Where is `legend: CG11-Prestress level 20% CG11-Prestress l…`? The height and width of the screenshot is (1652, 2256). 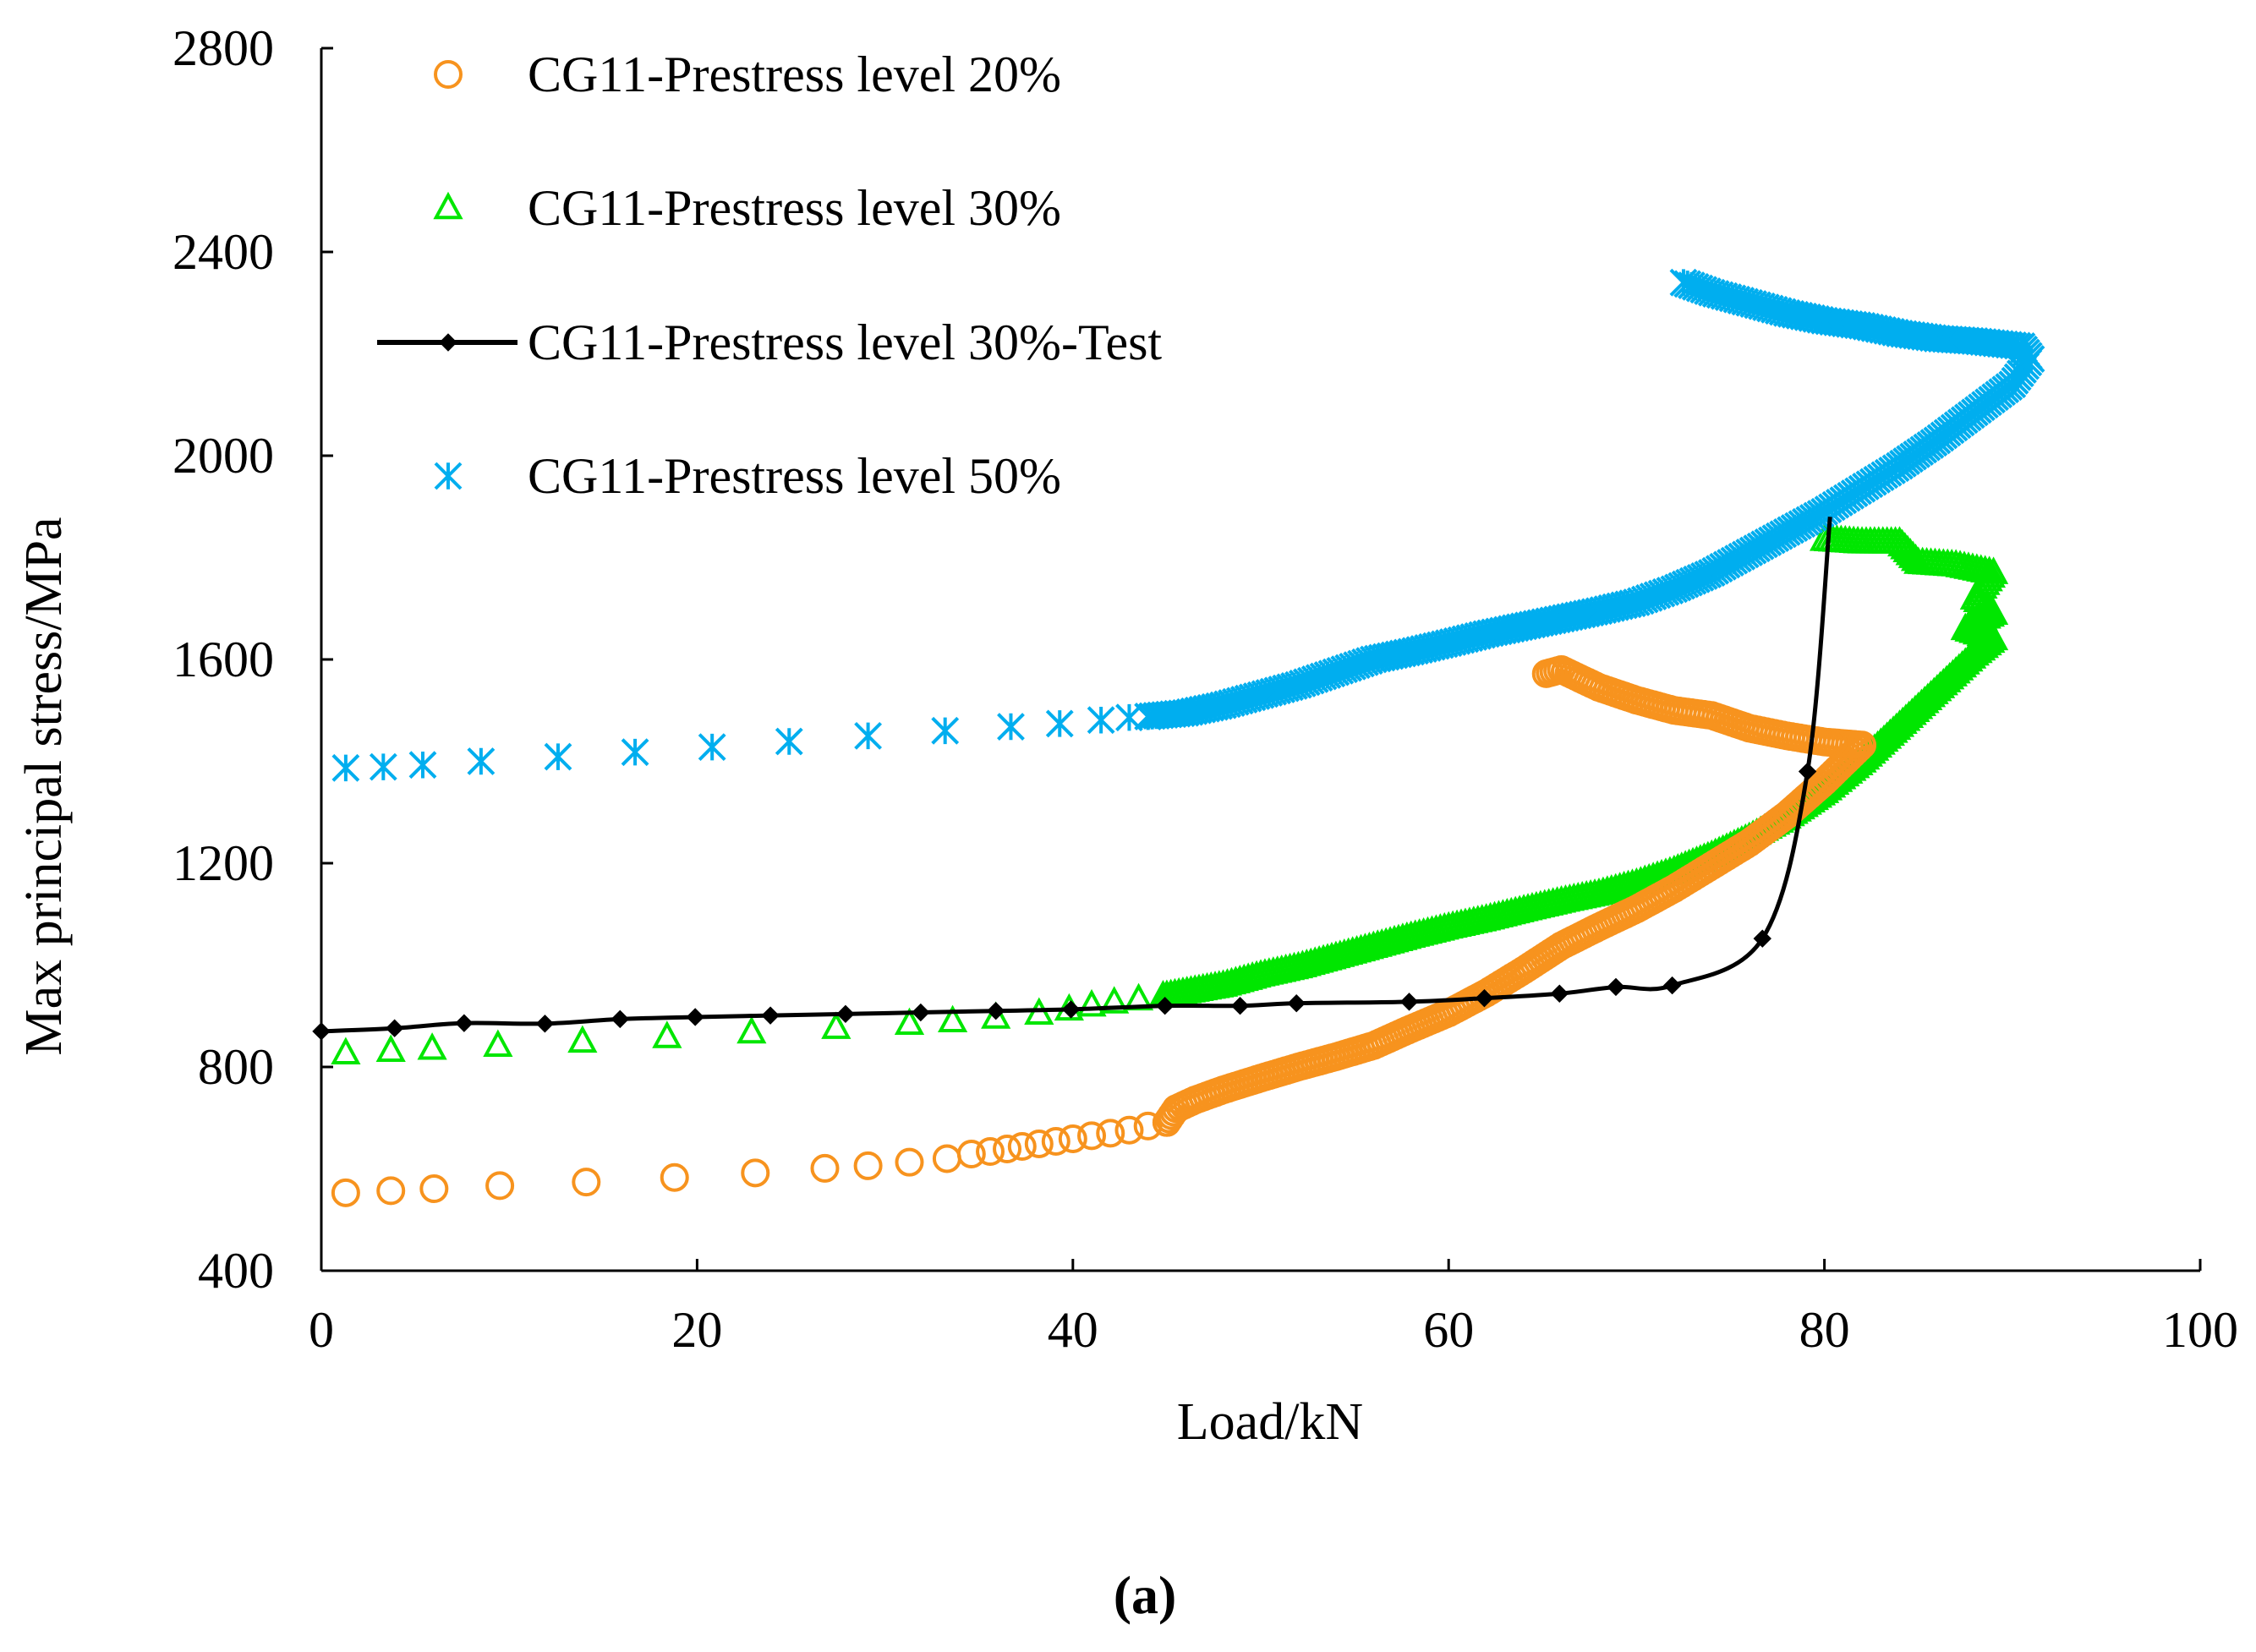 legend: CG11-Prestress level 20% CG11-Prestress l… is located at coordinates (770, 275).